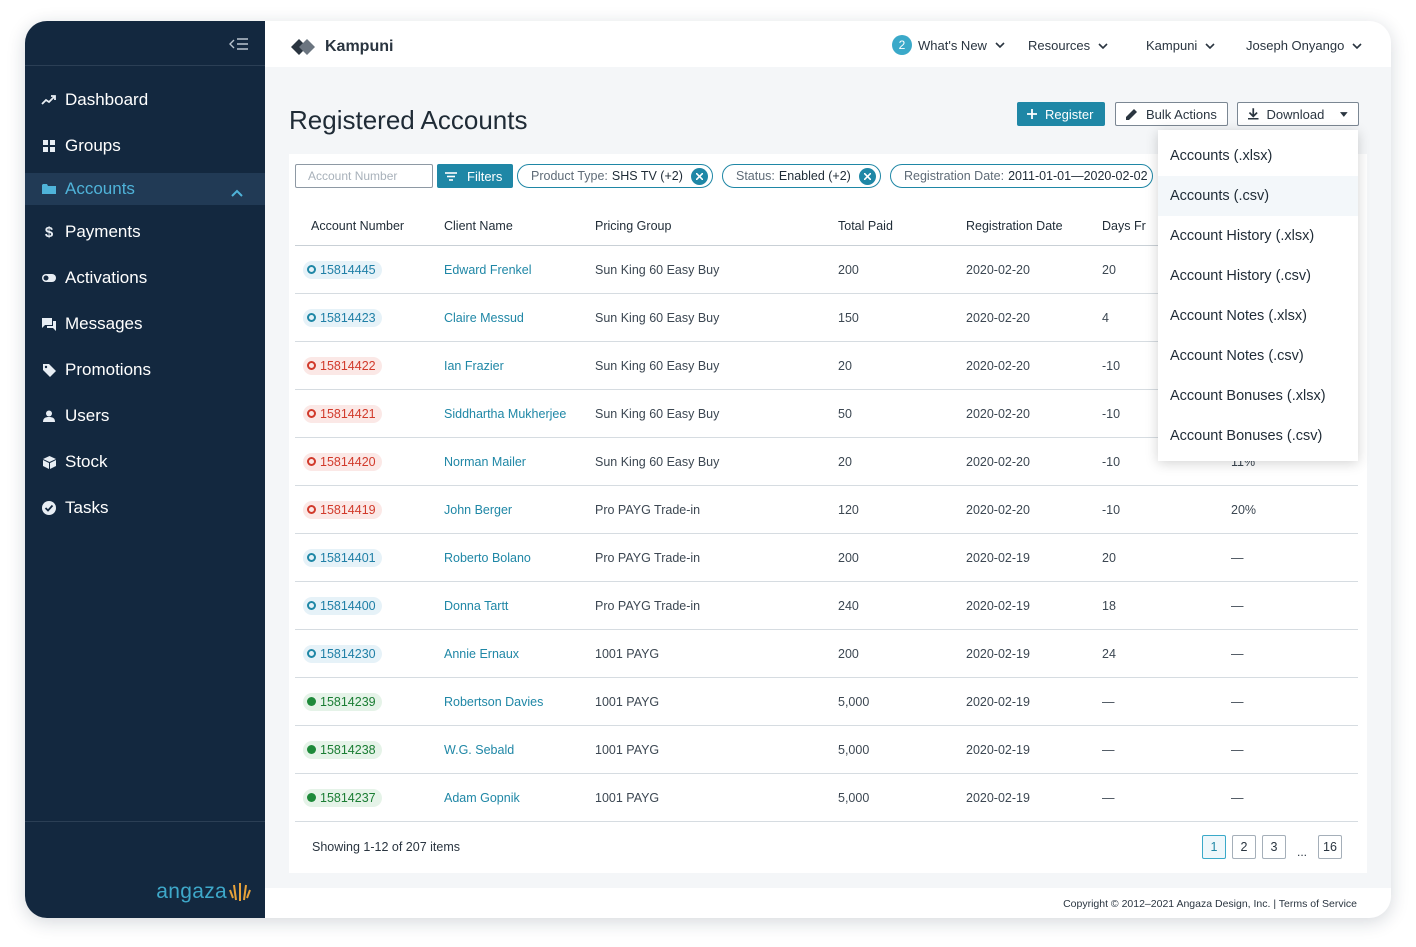 The width and height of the screenshot is (1416, 947). I want to click on download-button: Download, so click(1298, 114).